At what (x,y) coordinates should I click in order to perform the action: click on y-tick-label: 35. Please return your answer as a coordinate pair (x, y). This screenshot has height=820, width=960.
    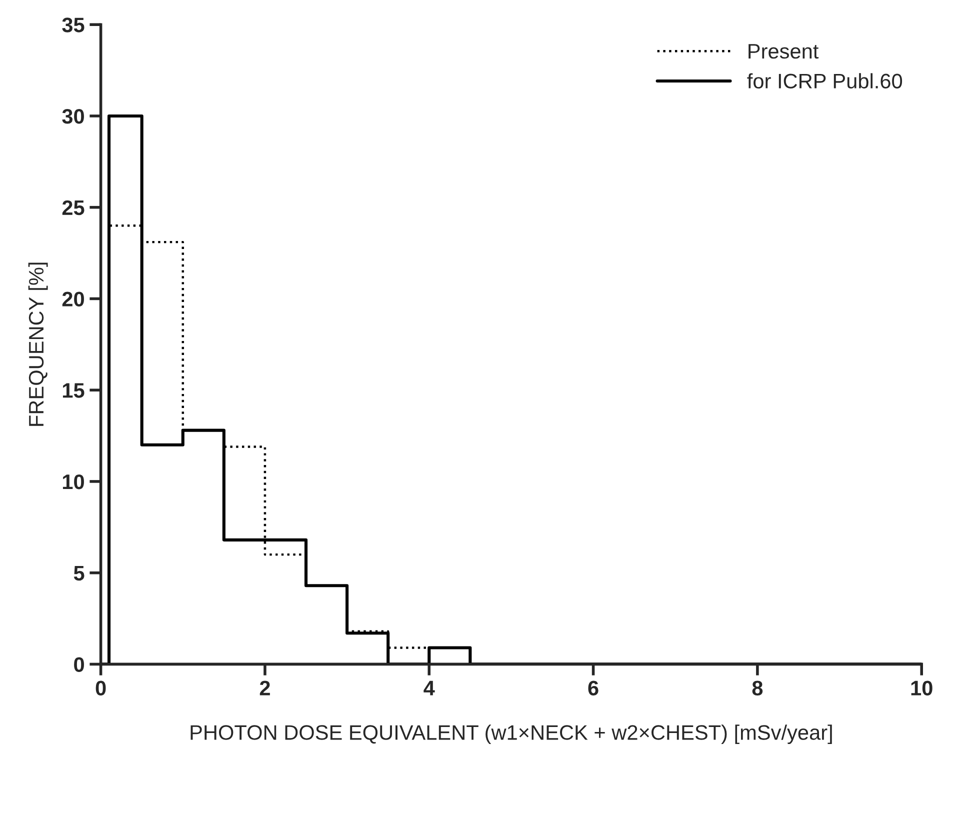
    Looking at the image, I should click on (73, 25).